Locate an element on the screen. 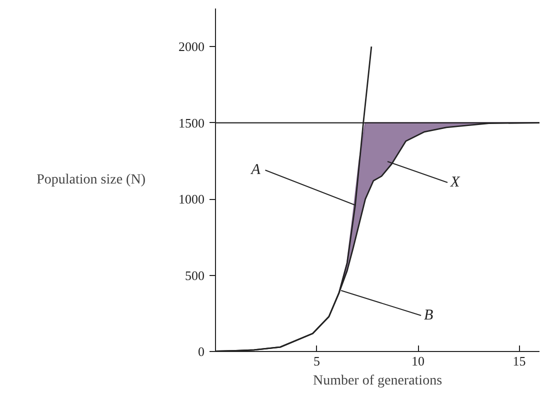 This screenshot has width=541, height=414. x-tick-label: 5 is located at coordinates (317, 361).